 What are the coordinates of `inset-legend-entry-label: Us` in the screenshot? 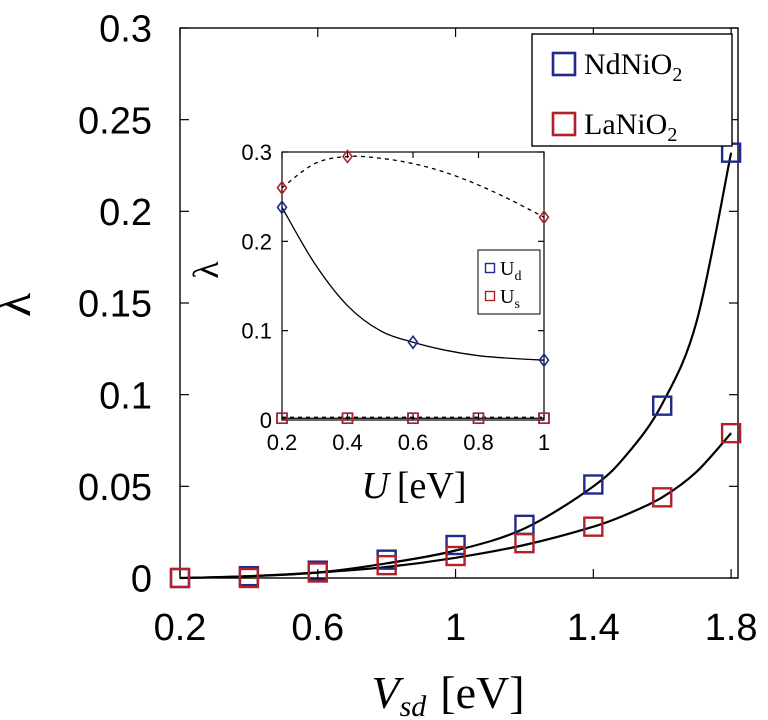 It's located at (510, 299).